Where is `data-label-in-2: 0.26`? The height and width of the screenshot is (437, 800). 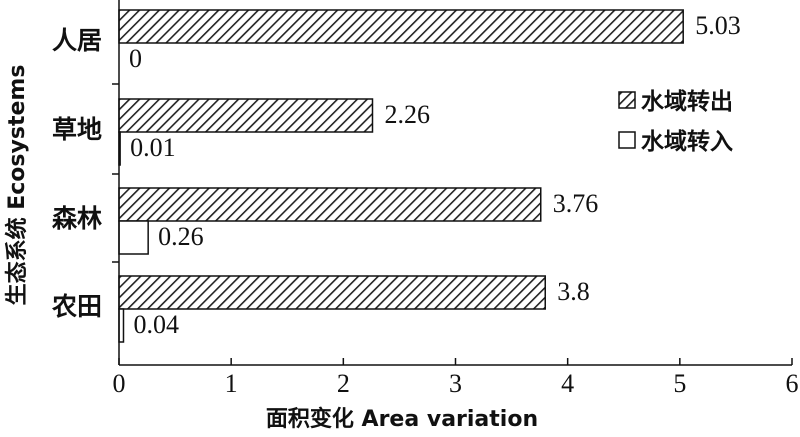
data-label-in-2: 0.26 is located at coordinates (181, 236).